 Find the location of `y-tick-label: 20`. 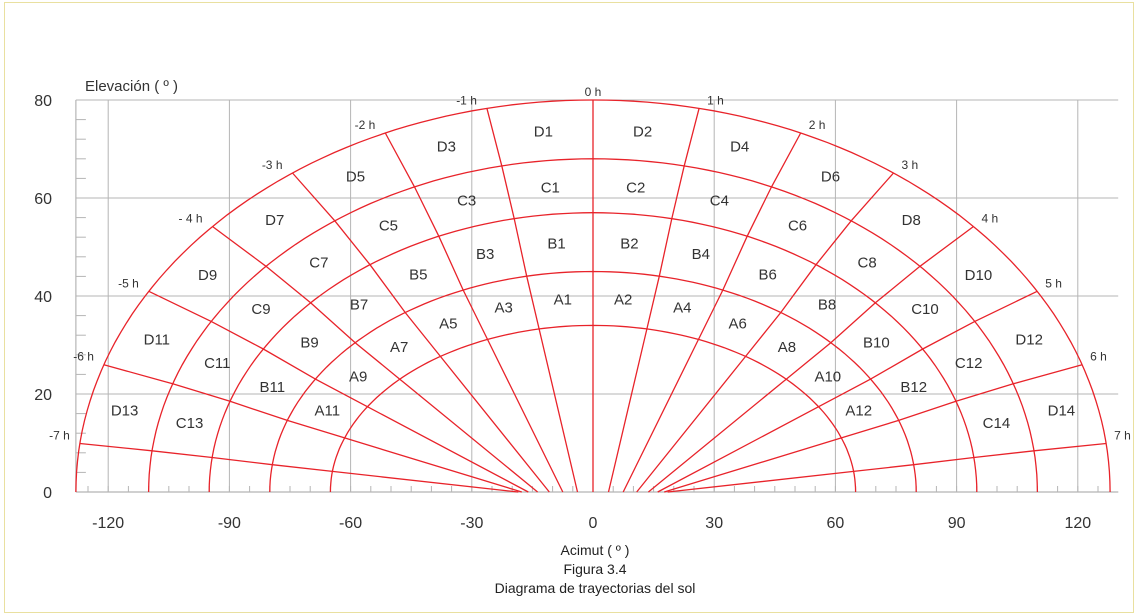

y-tick-label: 20 is located at coordinates (43, 395).